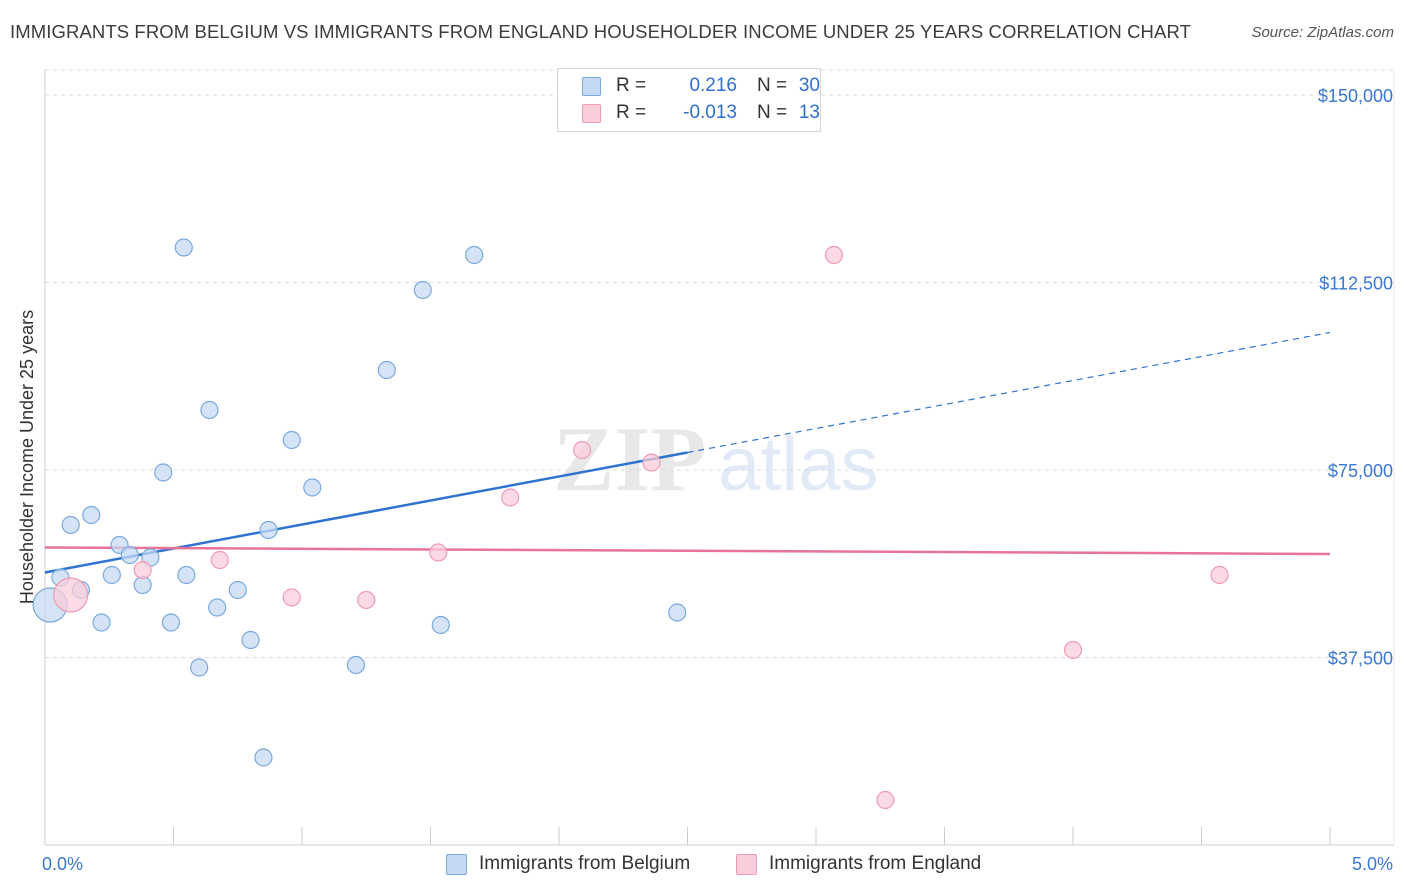 The width and height of the screenshot is (1406, 892). What do you see at coordinates (798, 464) in the screenshot?
I see `watermark-atlas: atlas` at bounding box center [798, 464].